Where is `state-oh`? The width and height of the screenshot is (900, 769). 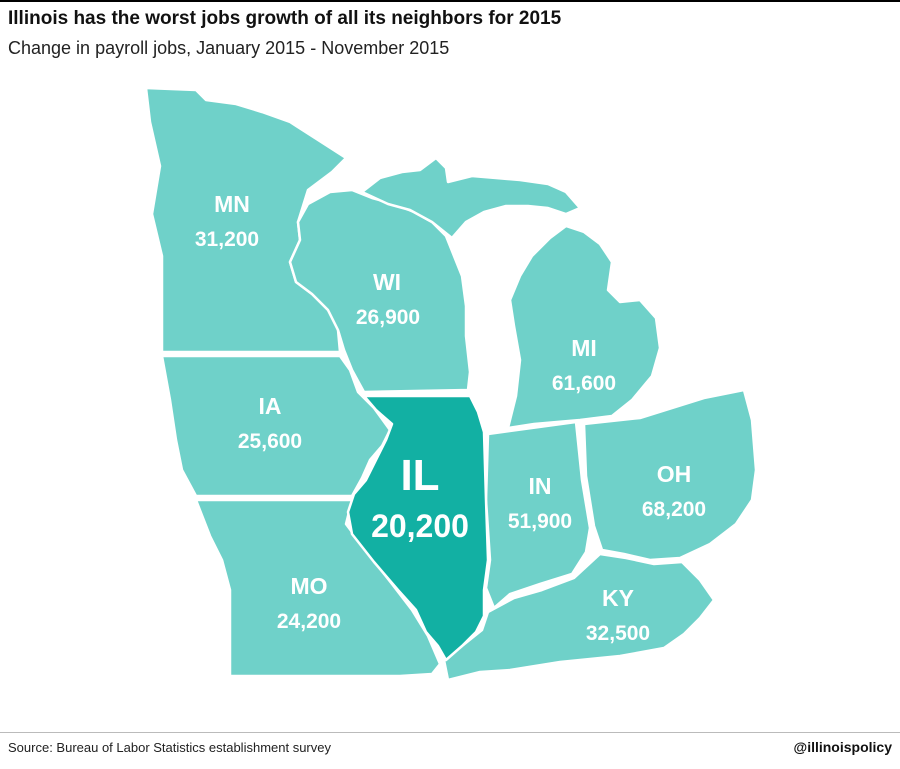
state-oh is located at coordinates (670, 475).